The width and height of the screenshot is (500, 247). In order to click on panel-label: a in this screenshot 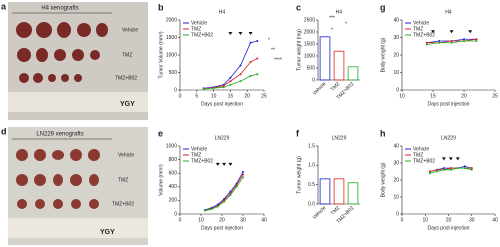, I will do `click(4, 6)`.